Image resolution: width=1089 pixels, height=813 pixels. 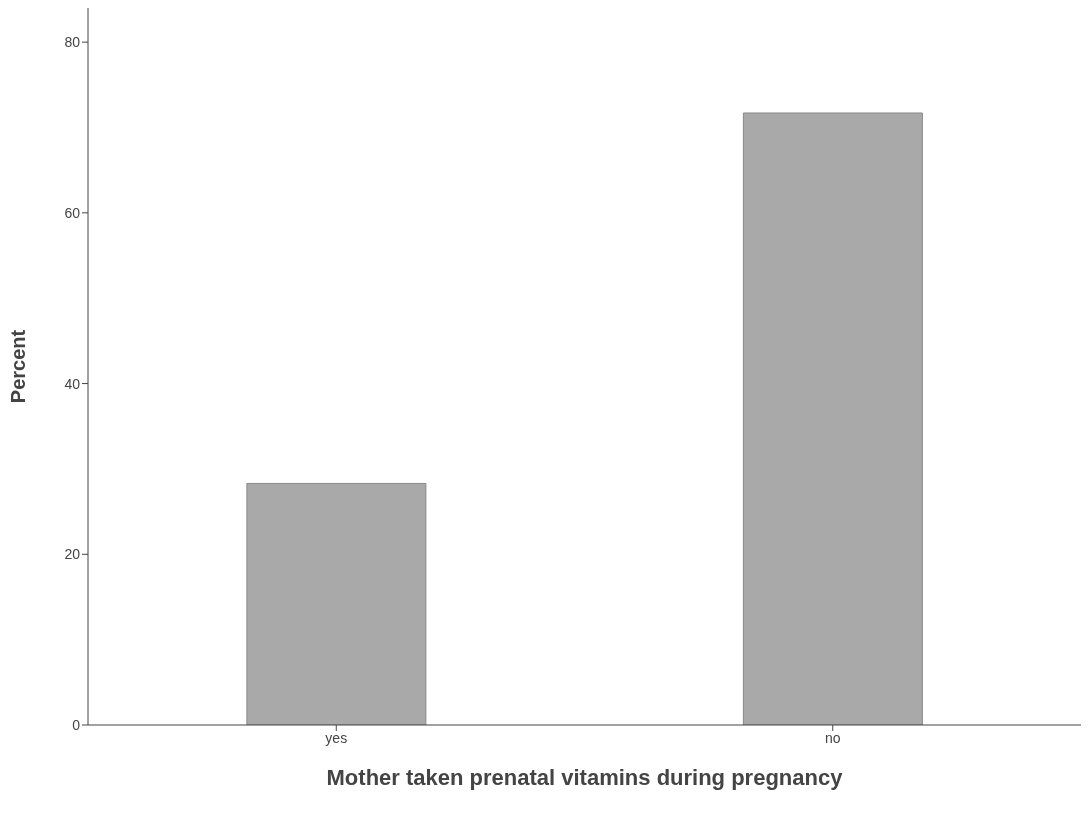 I want to click on y-axis-title: Percent, so click(x=18, y=366).